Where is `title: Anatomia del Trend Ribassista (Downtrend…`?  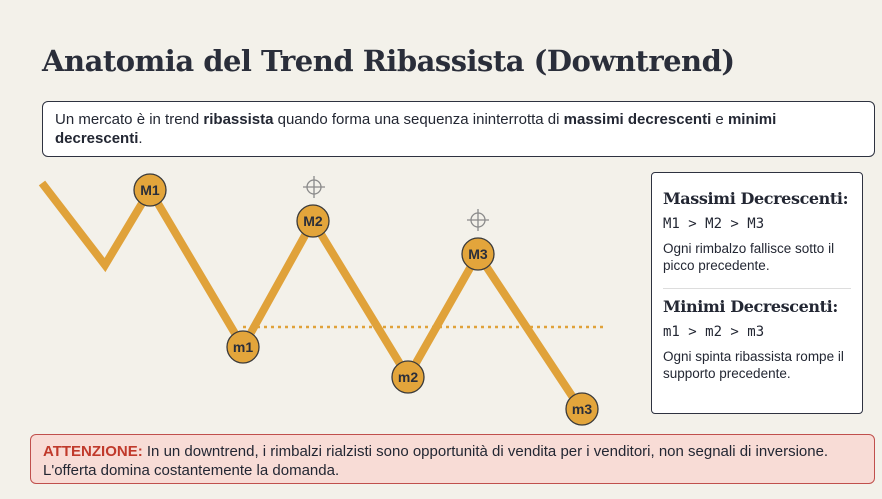 title: Anatomia del Trend Ribassista (Downtrend… is located at coordinates (388, 61).